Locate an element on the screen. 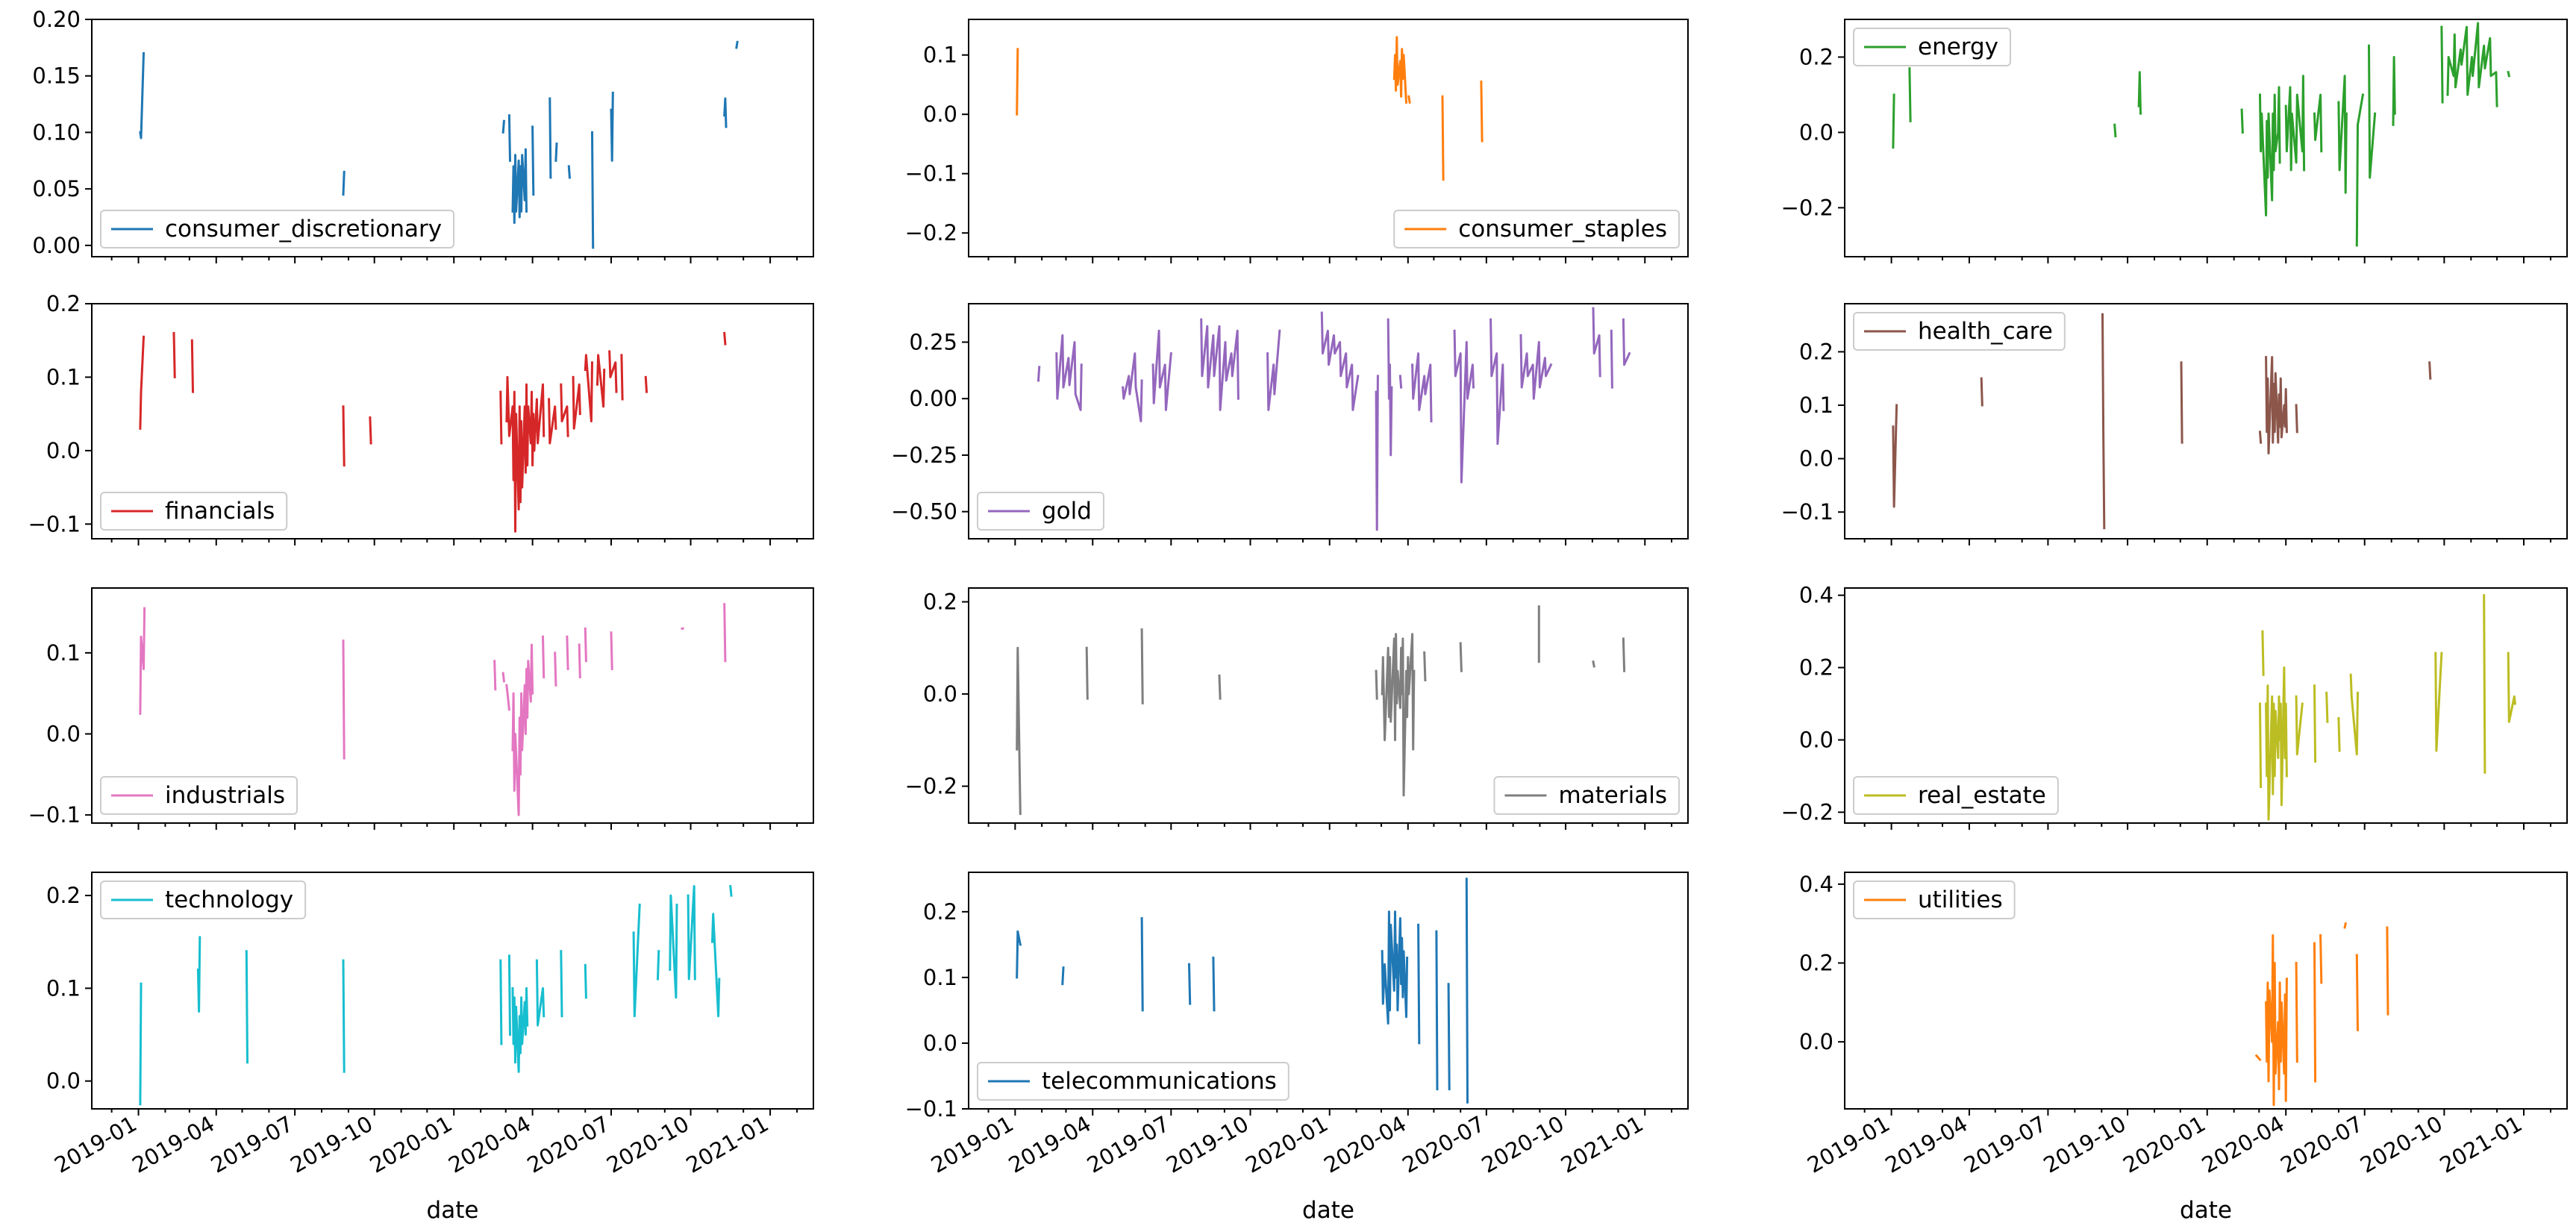 This screenshot has width=2576, height=1229. legend: consumer_discretionary is located at coordinates (277, 229).